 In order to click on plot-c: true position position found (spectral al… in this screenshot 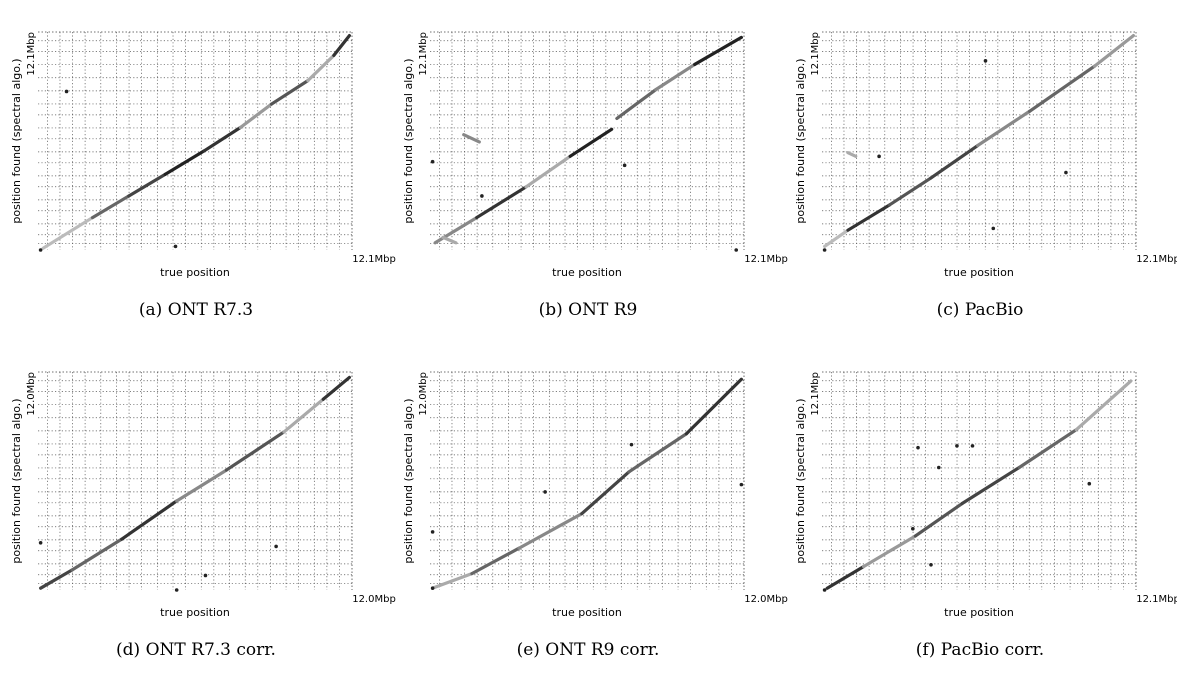, I will do `click(985, 155)`.